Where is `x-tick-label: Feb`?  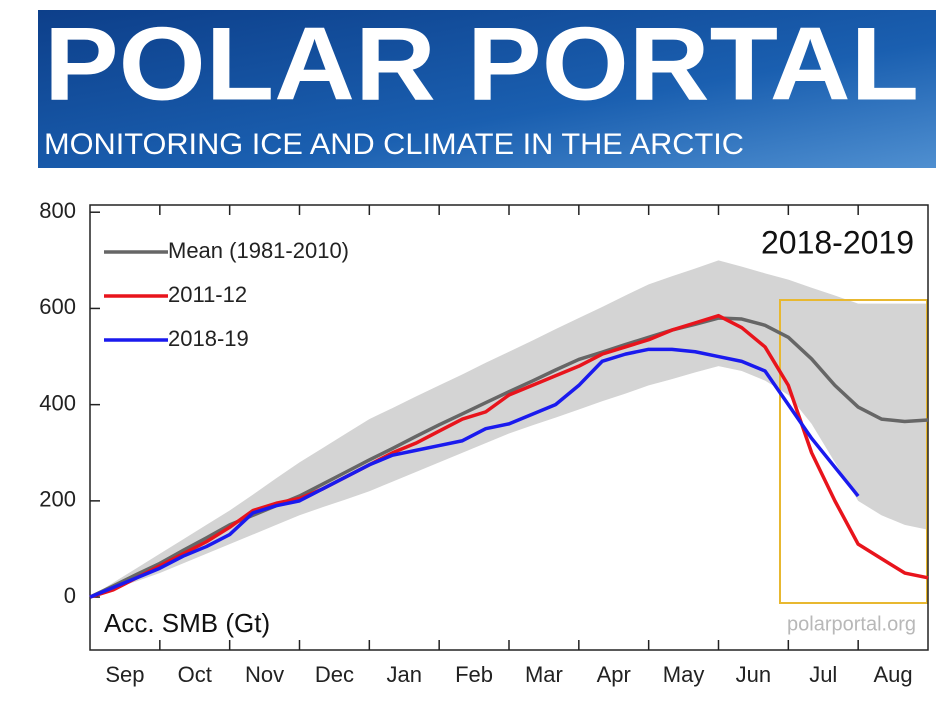
x-tick-label: Feb is located at coordinates (474, 674).